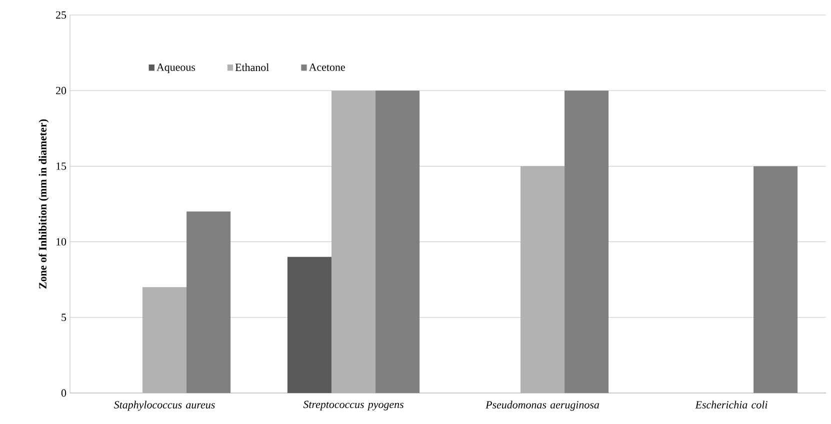  I want to click on y-axis-title: Zone of Inhibition (mm in diameter), so click(43, 204).